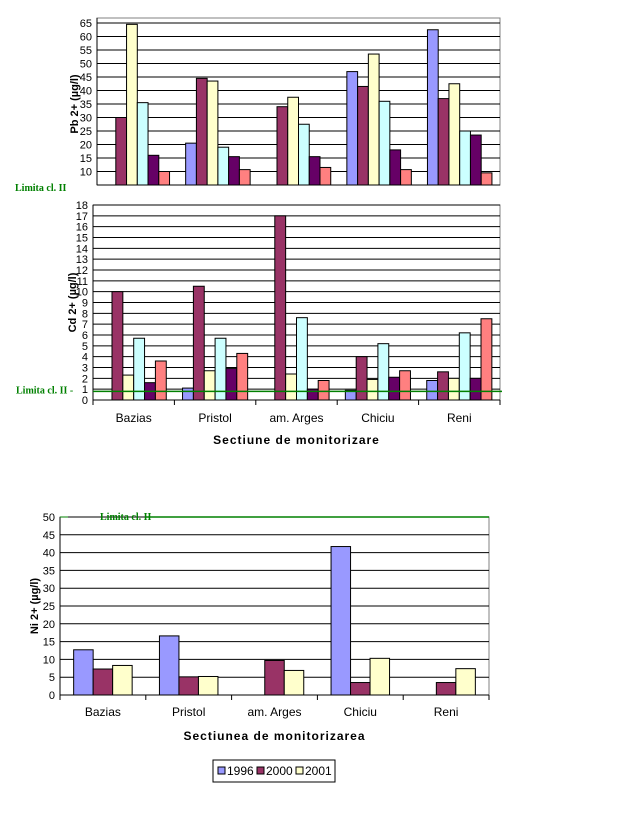 The width and height of the screenshot is (626, 840). What do you see at coordinates (86, 38) in the screenshot?
I see `y-tick-label: 60` at bounding box center [86, 38].